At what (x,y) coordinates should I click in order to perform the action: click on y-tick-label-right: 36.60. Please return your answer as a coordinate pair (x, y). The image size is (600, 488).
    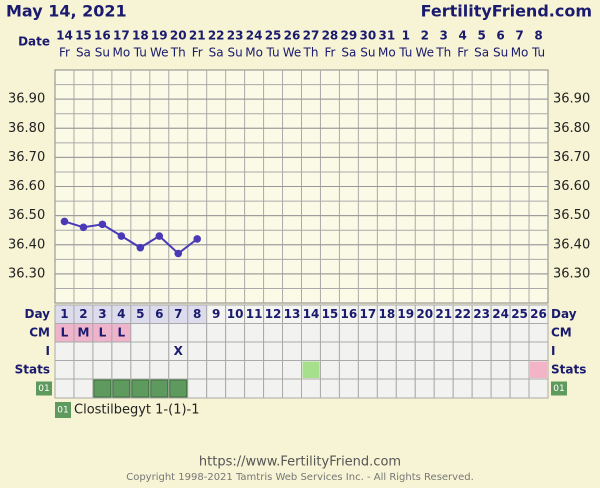
    Looking at the image, I should click on (571, 186).